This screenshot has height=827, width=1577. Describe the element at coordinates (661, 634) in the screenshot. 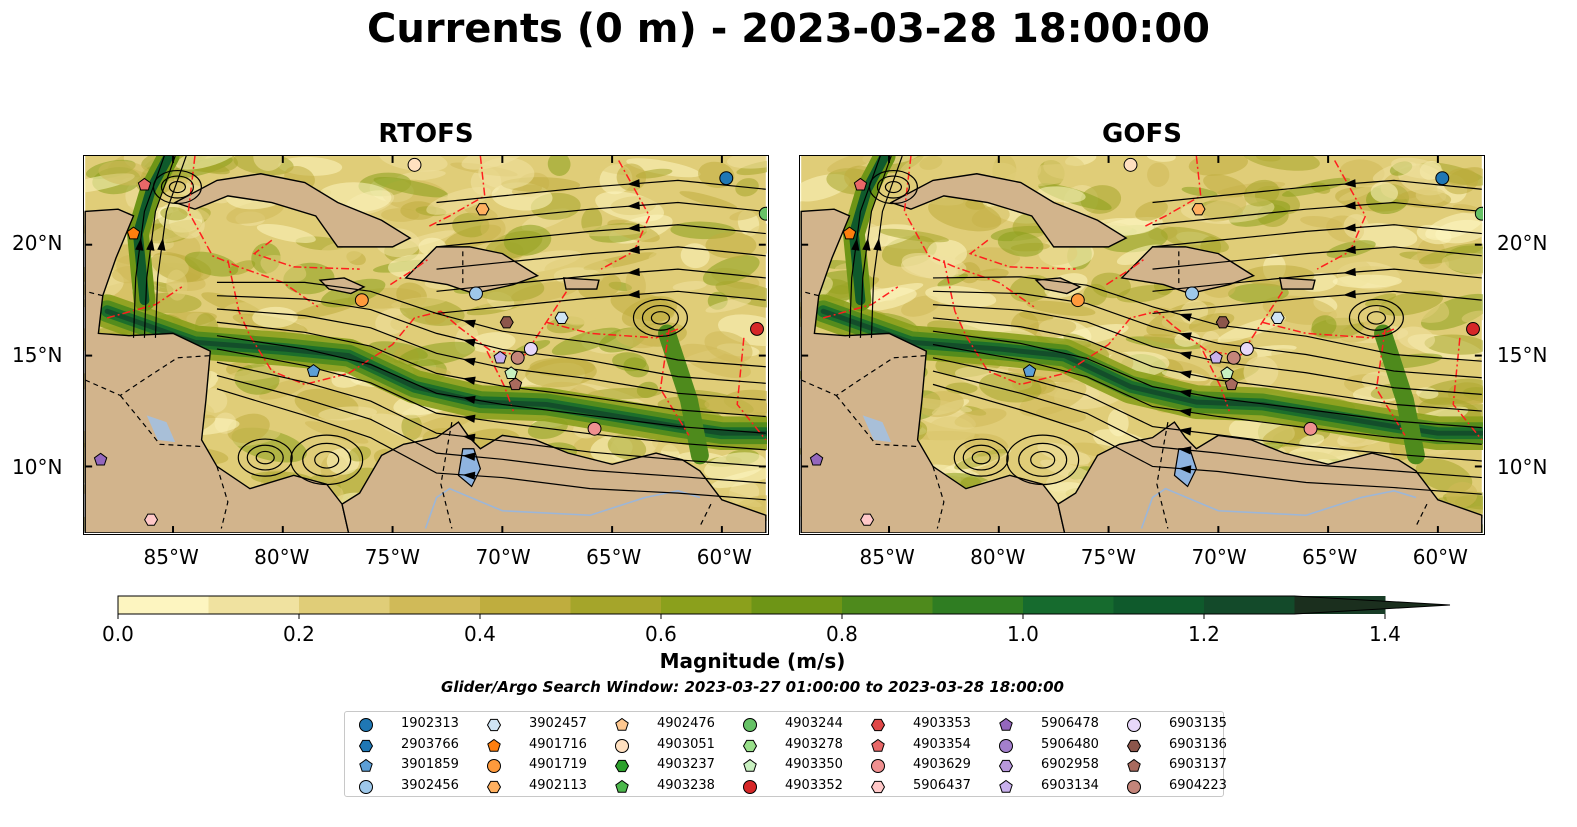

I see `colorbar-tick-label: 0.6` at that location.